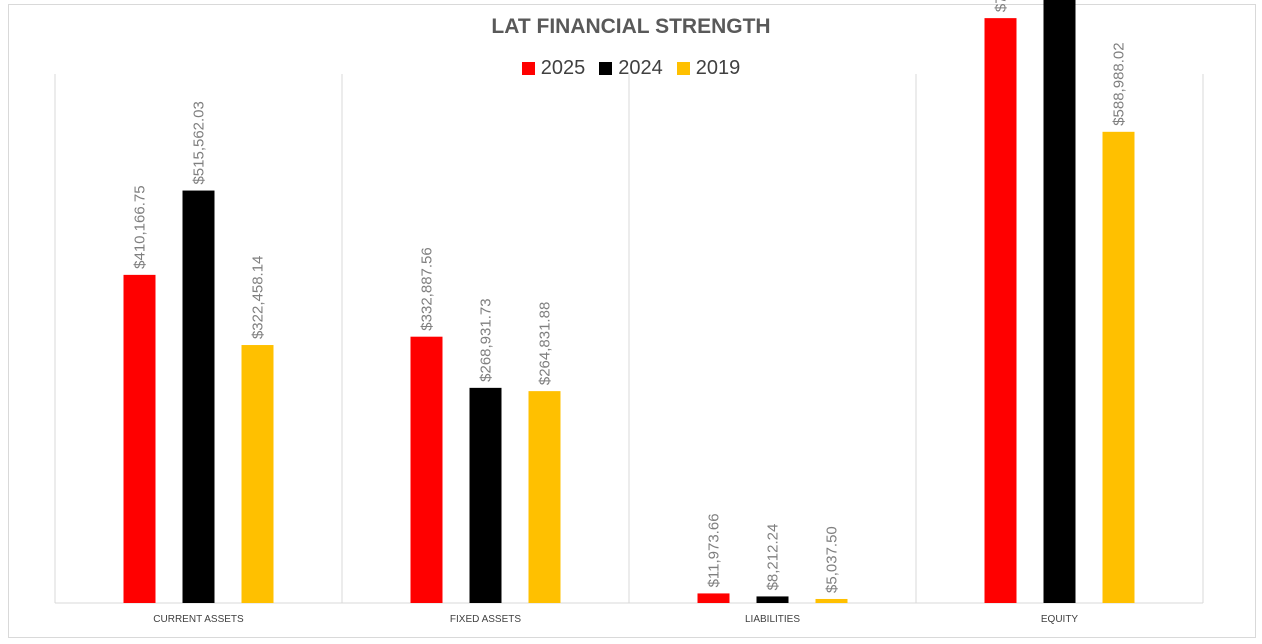  Describe the element at coordinates (485, 619) in the screenshot. I see `x-tick-label: FIXED ASSETS` at that location.